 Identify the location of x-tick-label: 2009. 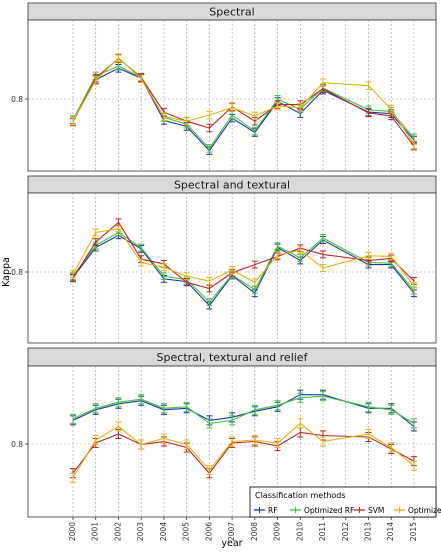
(277, 531).